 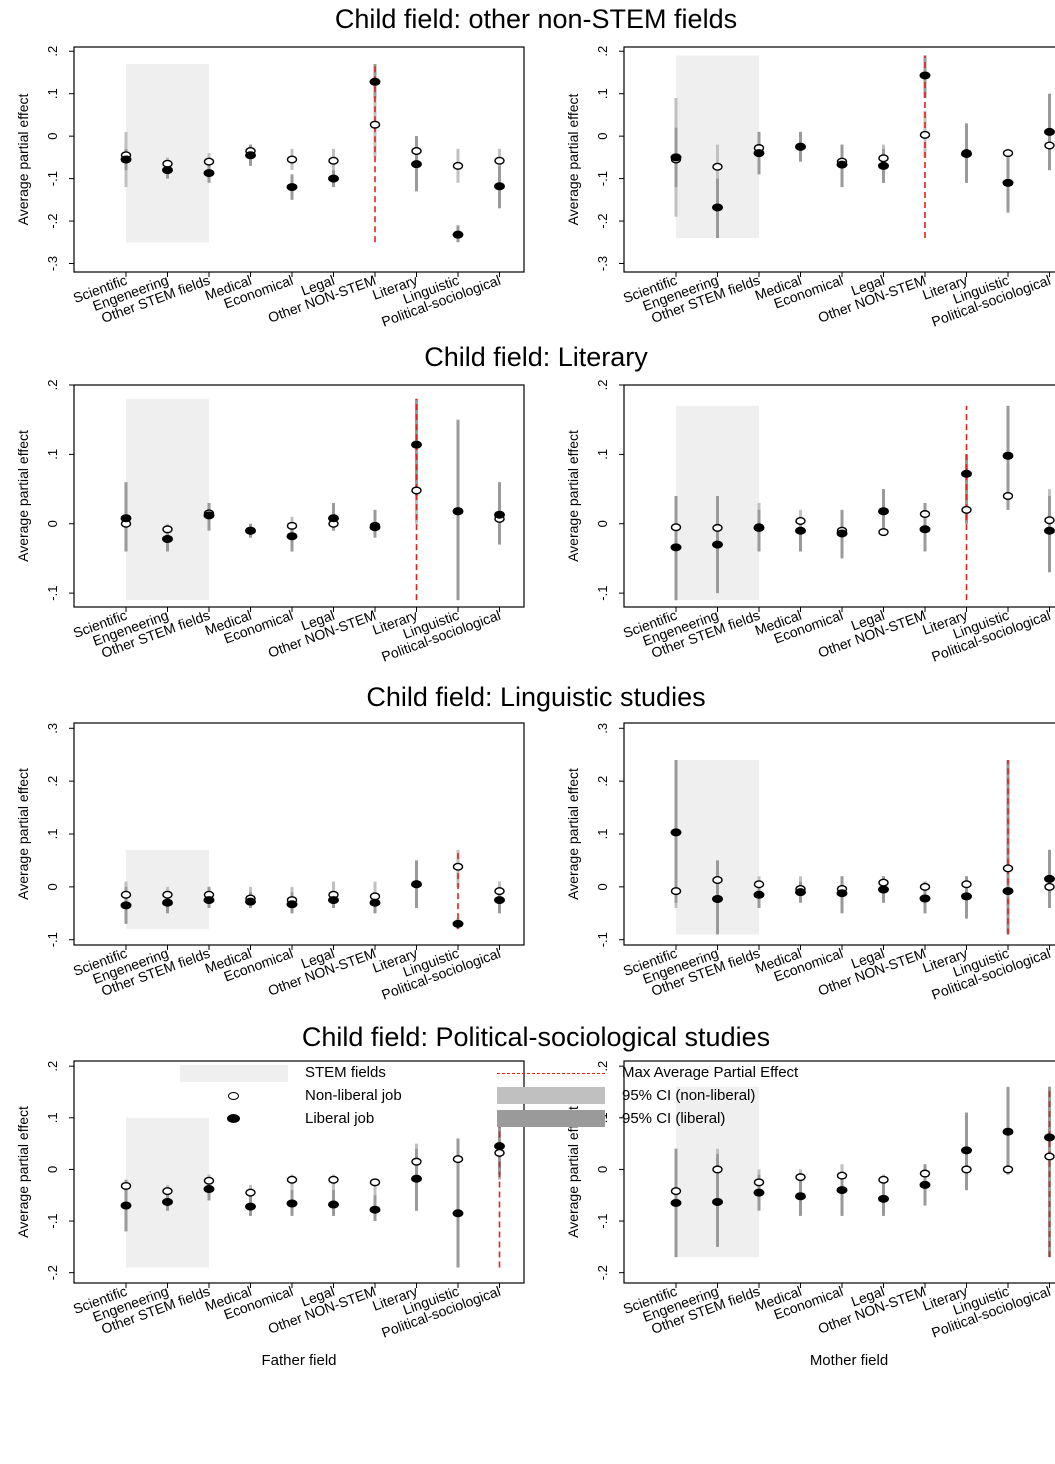 What do you see at coordinates (602, 781) in the screenshot?
I see `y-tick-label: .2` at bounding box center [602, 781].